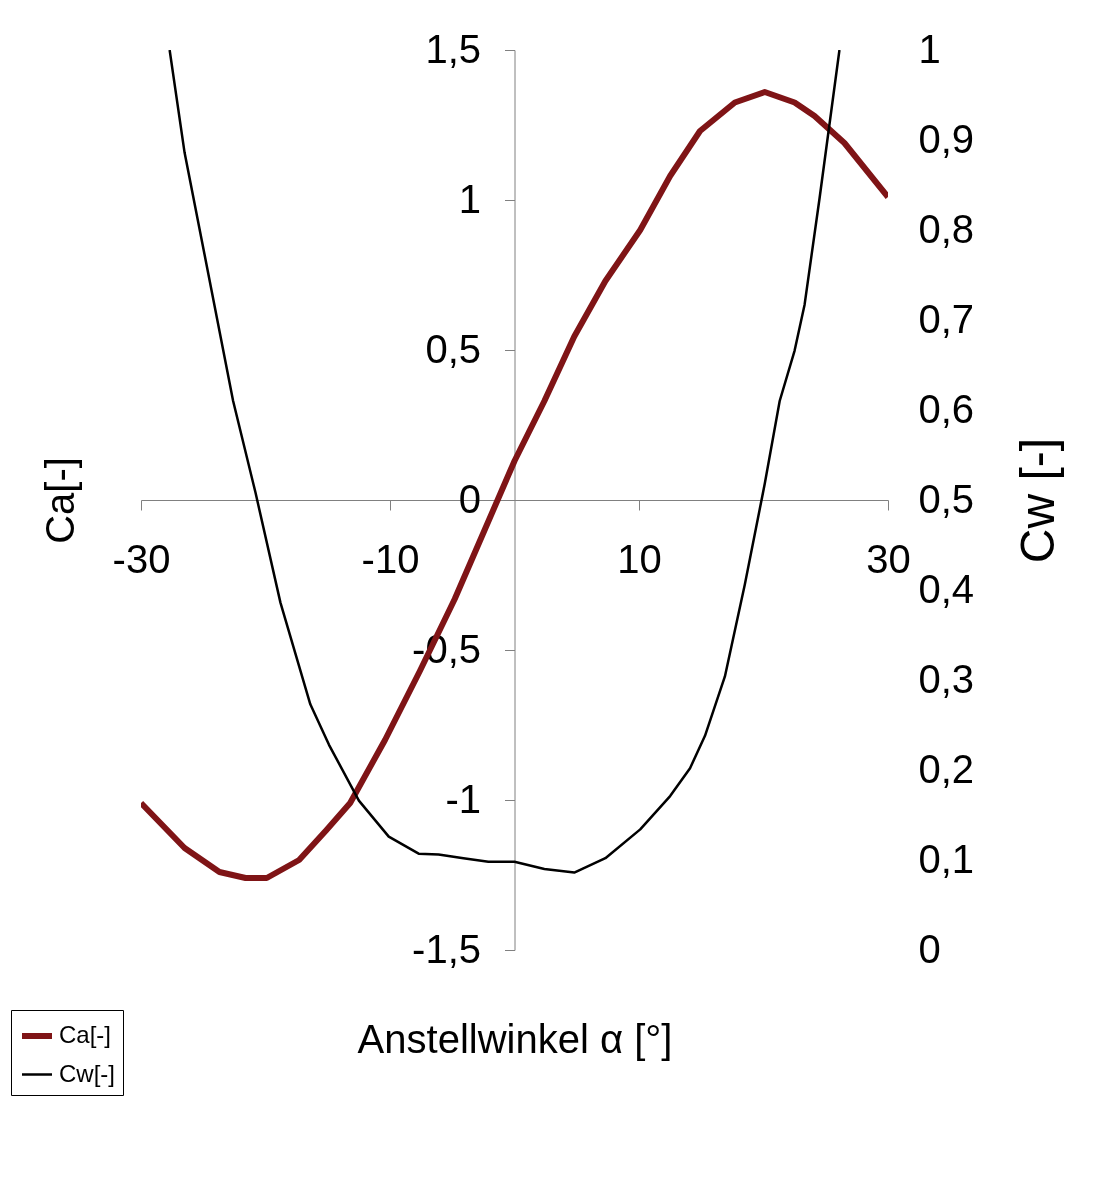  What do you see at coordinates (946, 228) in the screenshot?
I see `y2-tick-label: 0,8` at bounding box center [946, 228].